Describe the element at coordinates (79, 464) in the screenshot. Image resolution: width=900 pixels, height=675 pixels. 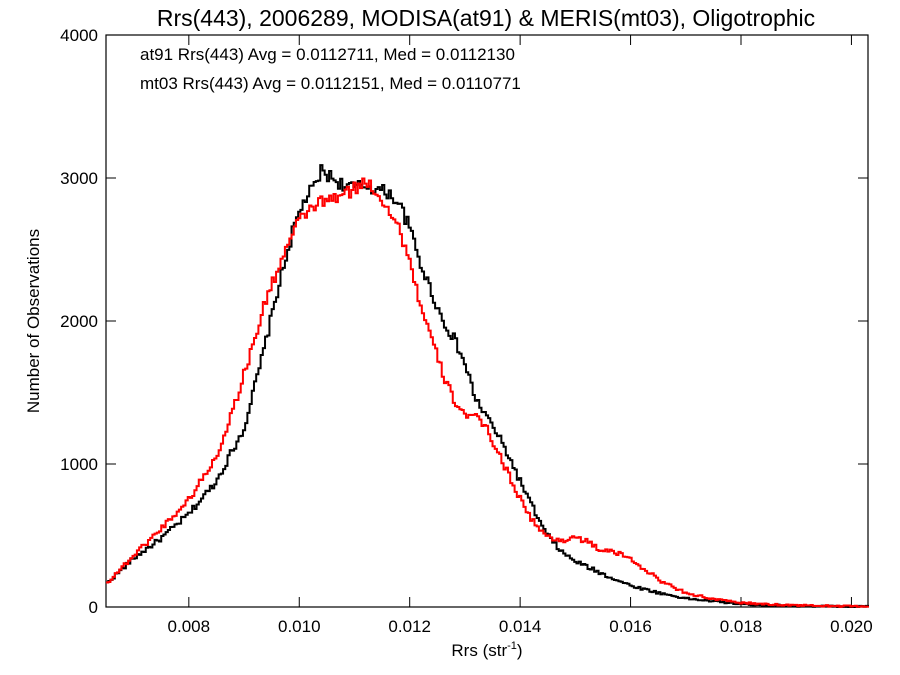
I see `y-tick-label: 1000` at that location.